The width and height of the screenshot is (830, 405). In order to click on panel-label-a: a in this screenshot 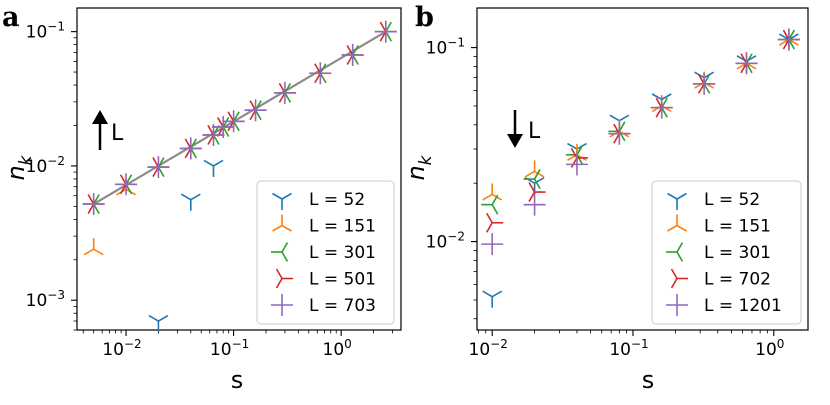, I will do `click(11, 17)`.